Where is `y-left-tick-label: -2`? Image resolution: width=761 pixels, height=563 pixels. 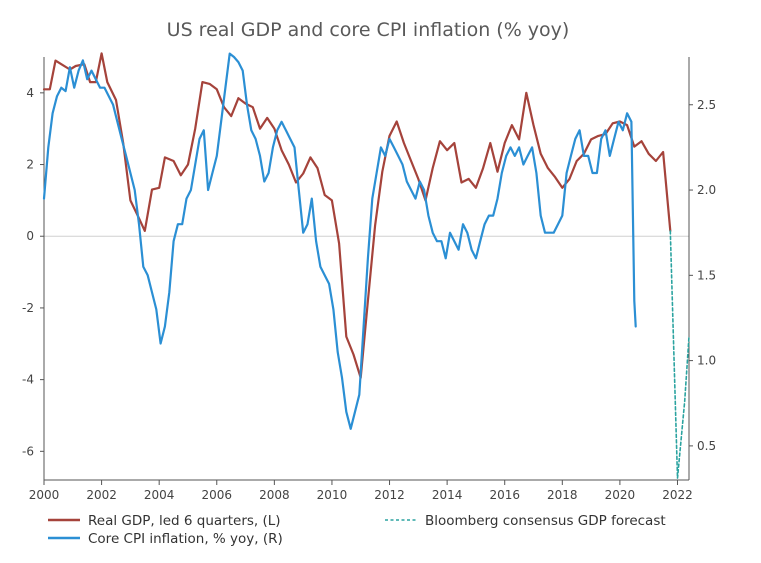
y-left-tick-label: -2 is located at coordinates (28, 308).